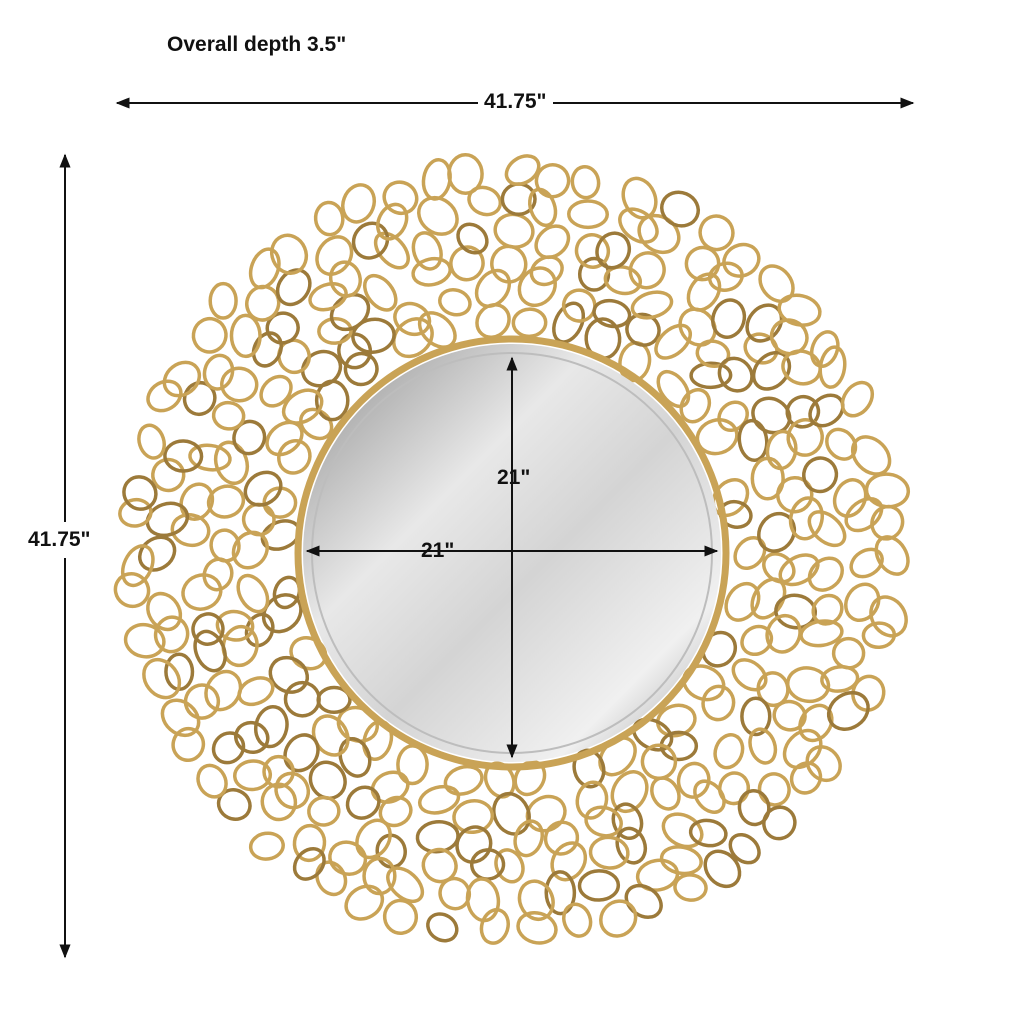 The width and height of the screenshot is (1024, 1027). I want to click on overall-depth-label: Overall depth 3.5", so click(257, 45).